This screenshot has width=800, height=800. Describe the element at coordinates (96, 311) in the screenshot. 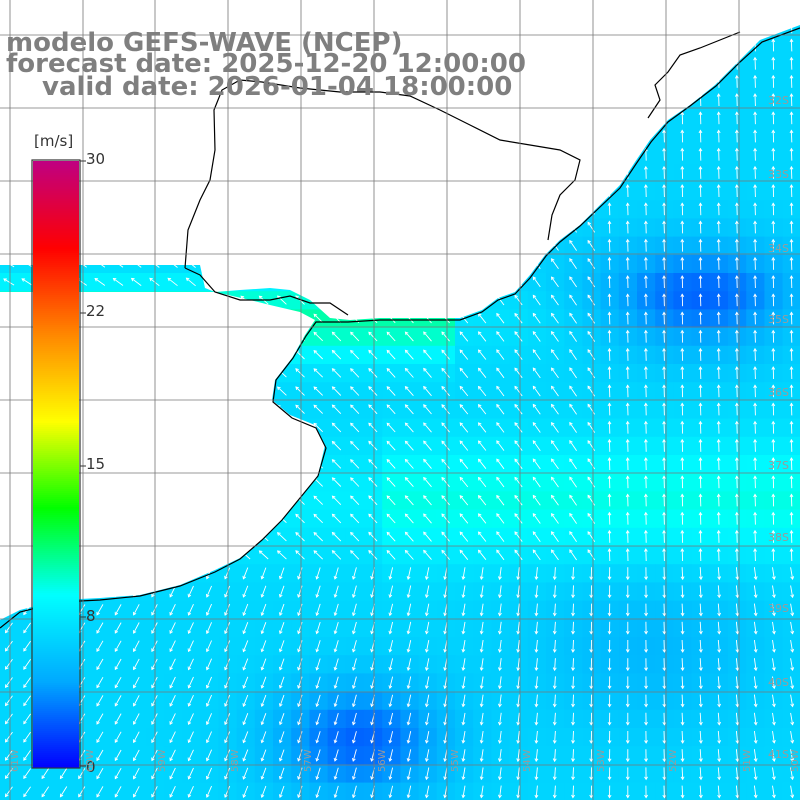

I see `colorbar-tick-22: 22` at that location.